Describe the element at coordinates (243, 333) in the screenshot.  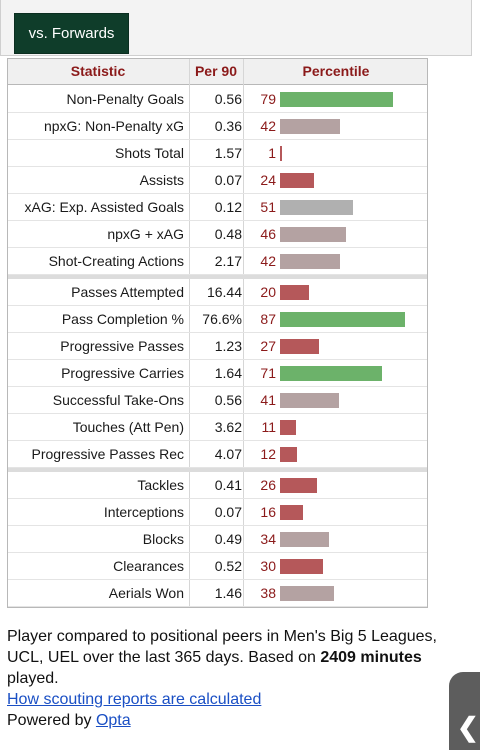
I see `column-divider` at that location.